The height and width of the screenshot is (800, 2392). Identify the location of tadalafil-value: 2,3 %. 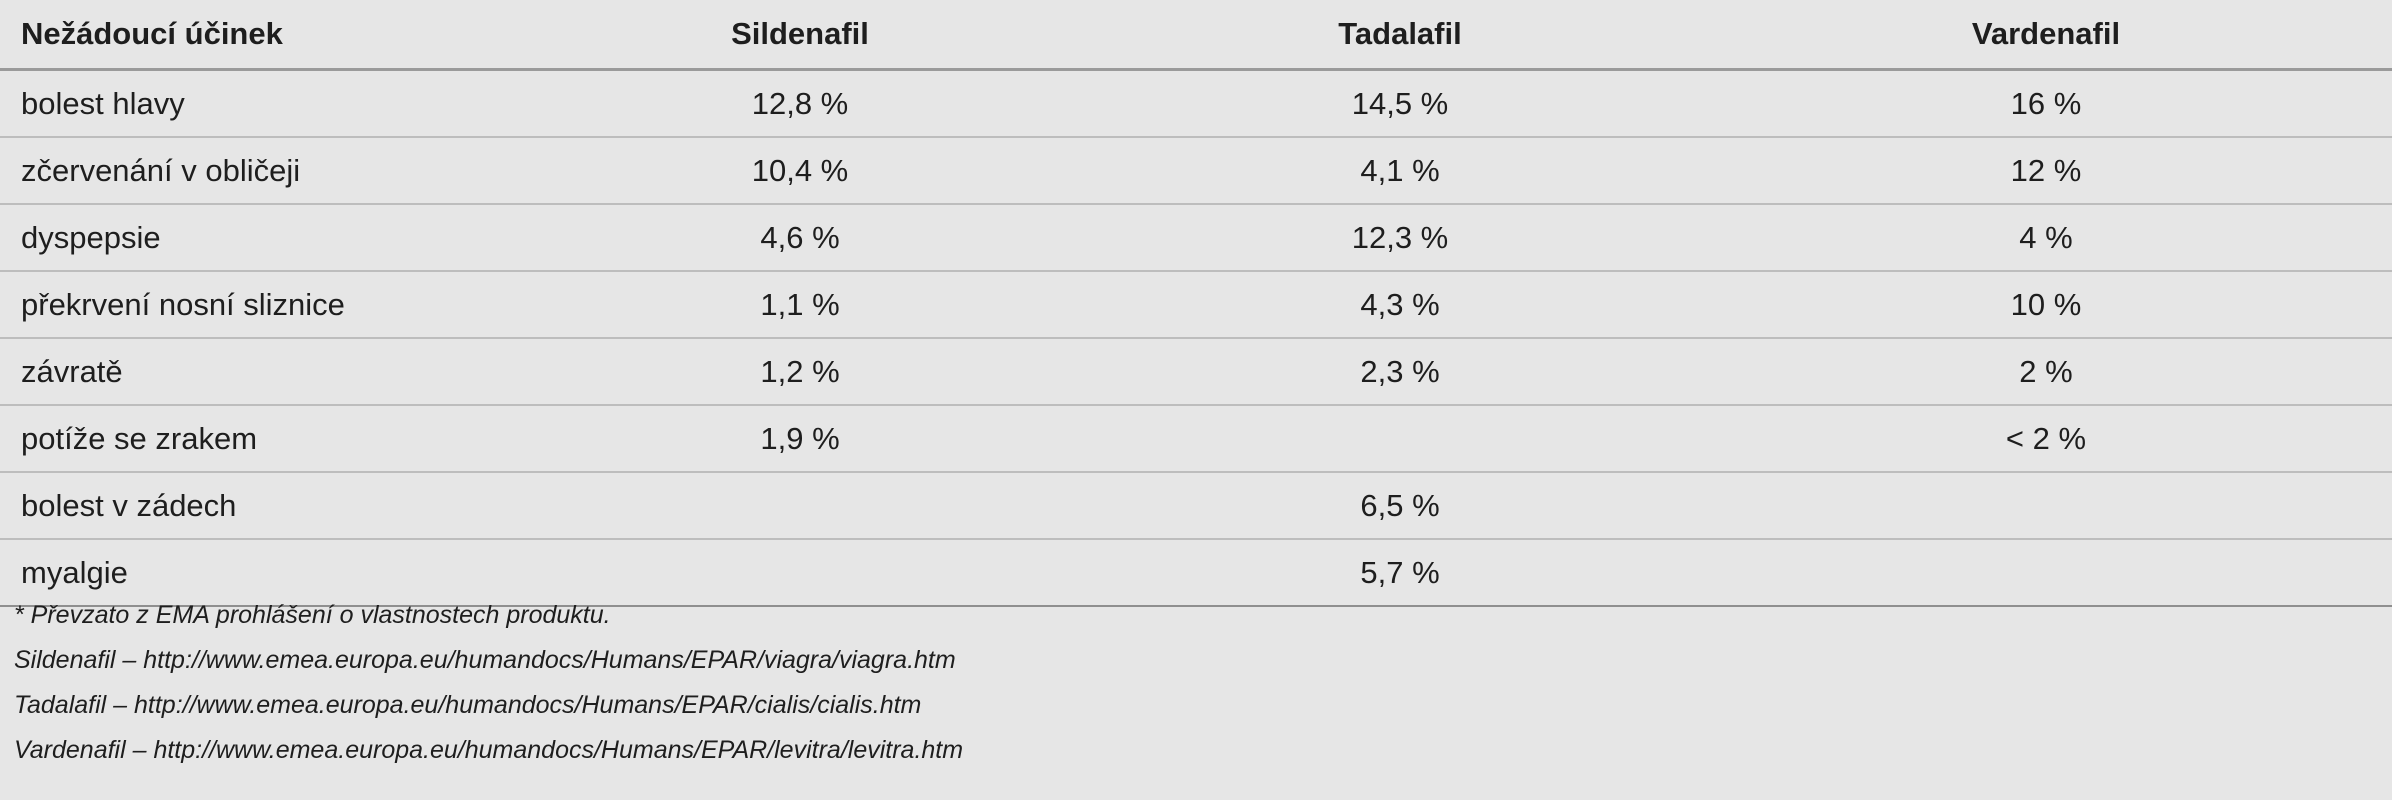
(1400, 371).